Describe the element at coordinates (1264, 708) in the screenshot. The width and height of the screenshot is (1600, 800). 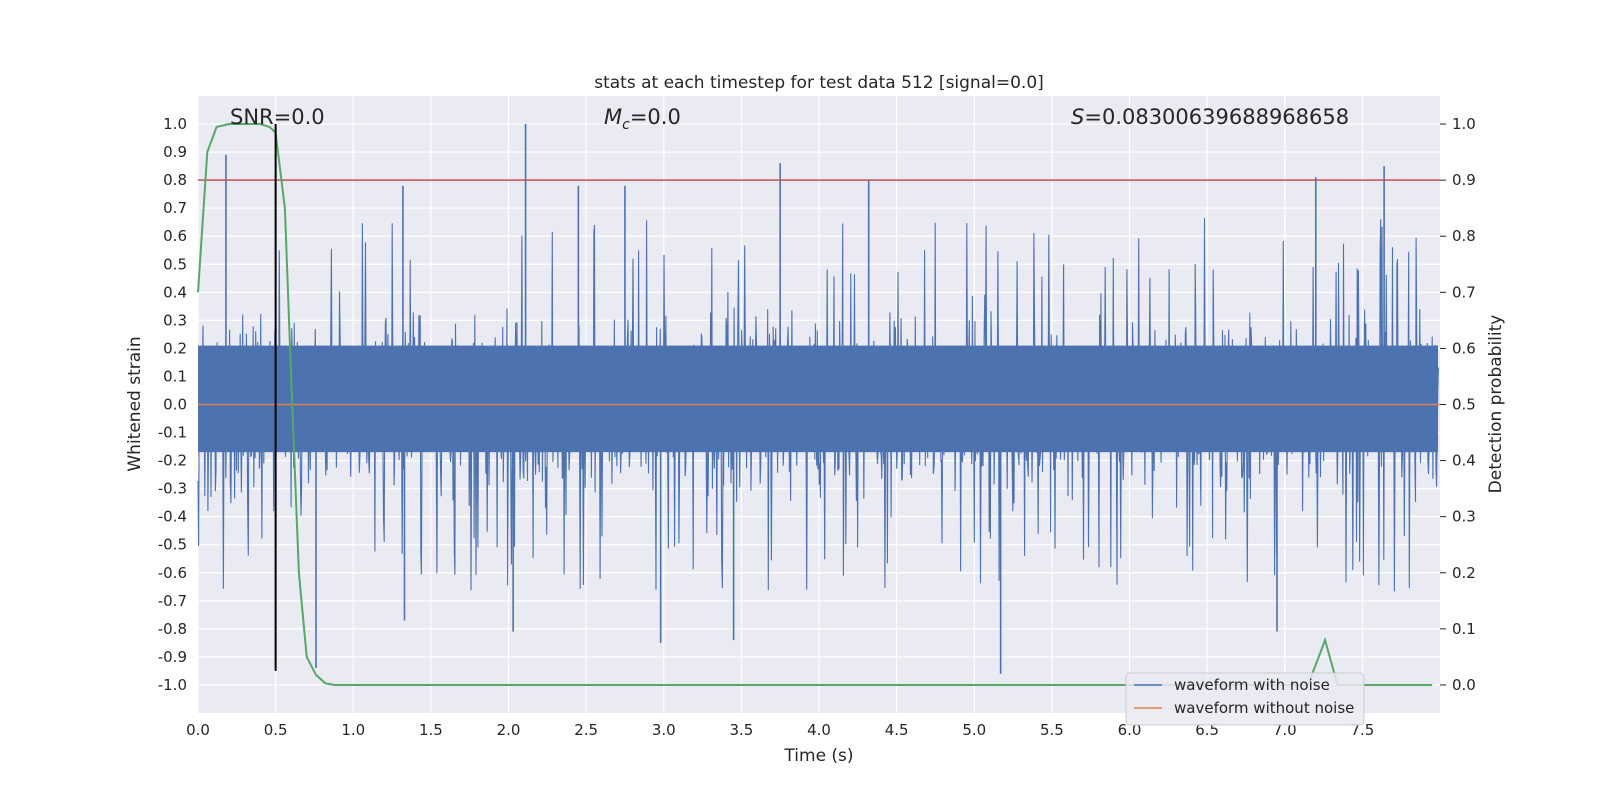
I see `legend-label-clean: waveform without noise` at that location.